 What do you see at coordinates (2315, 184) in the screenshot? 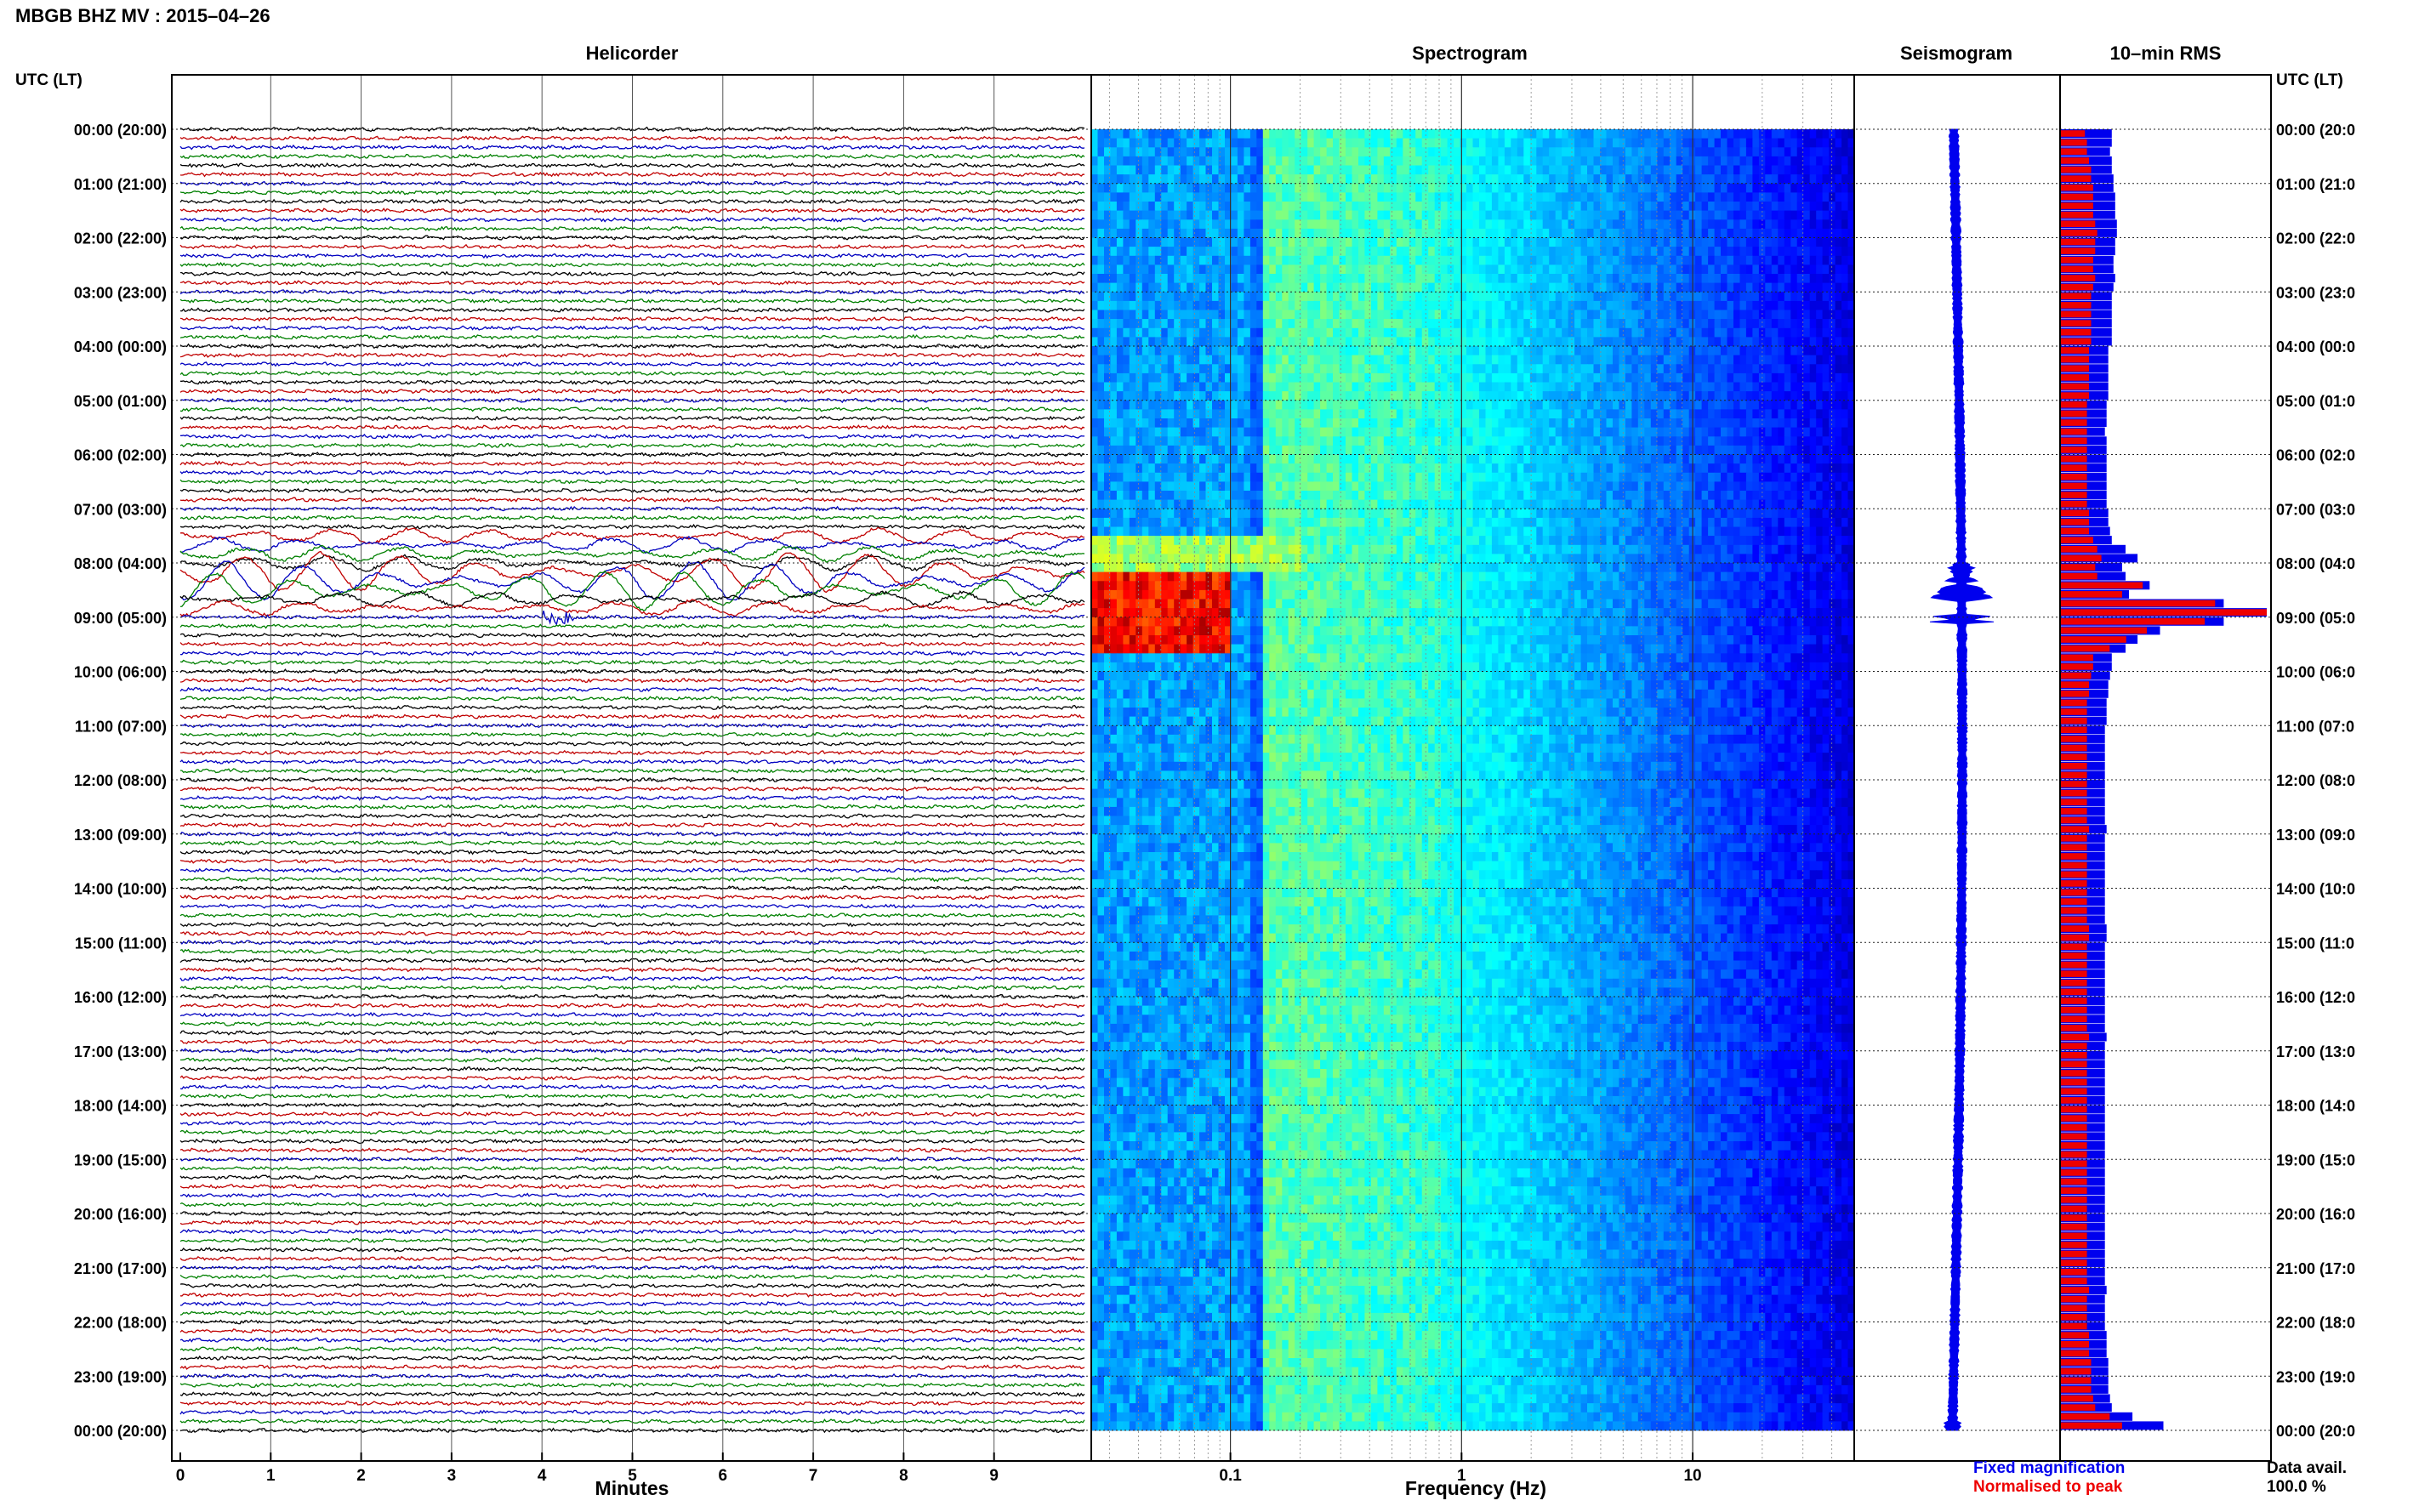
I see `time-label-right: 01:00 (21:0` at bounding box center [2315, 184].